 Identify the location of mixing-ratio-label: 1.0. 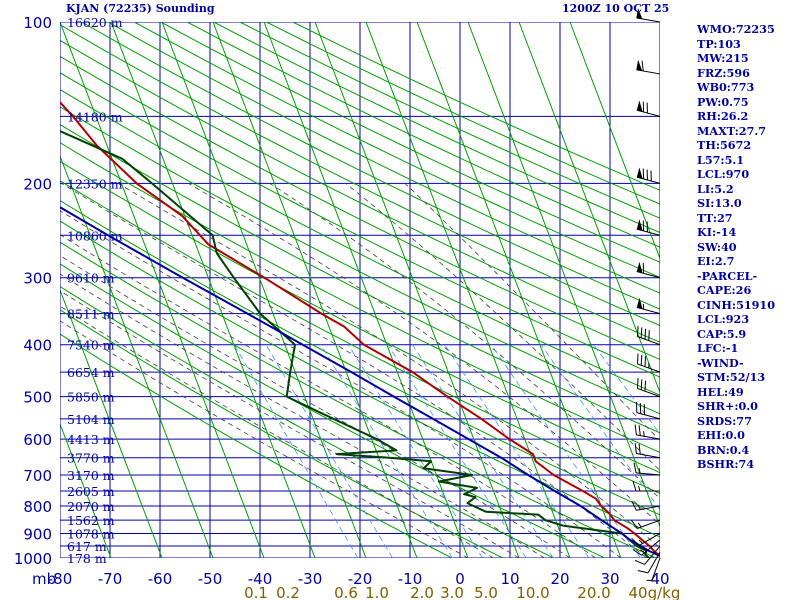
(377, 592).